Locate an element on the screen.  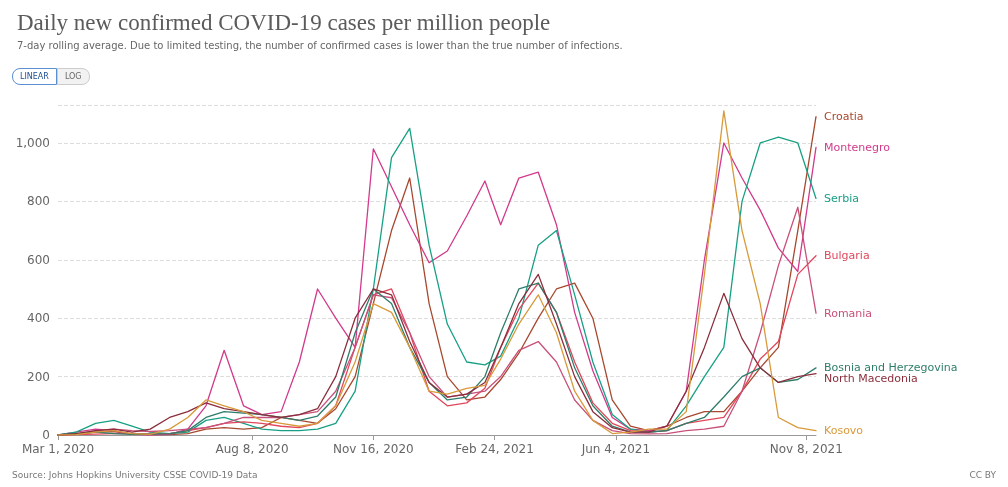
x-tick-label: Nov 16, 2020 is located at coordinates (373, 449).